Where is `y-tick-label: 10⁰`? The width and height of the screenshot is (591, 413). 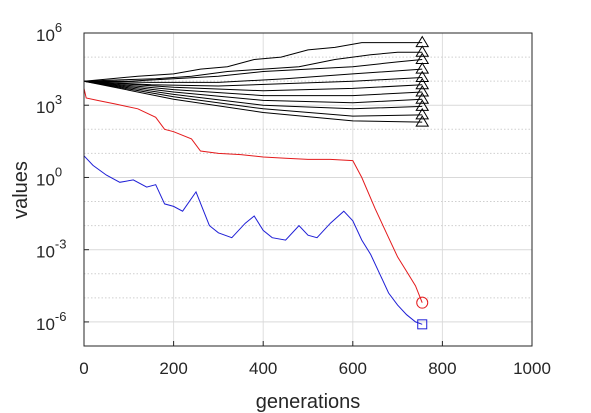 y-tick-label: 10⁰ is located at coordinates (49, 176).